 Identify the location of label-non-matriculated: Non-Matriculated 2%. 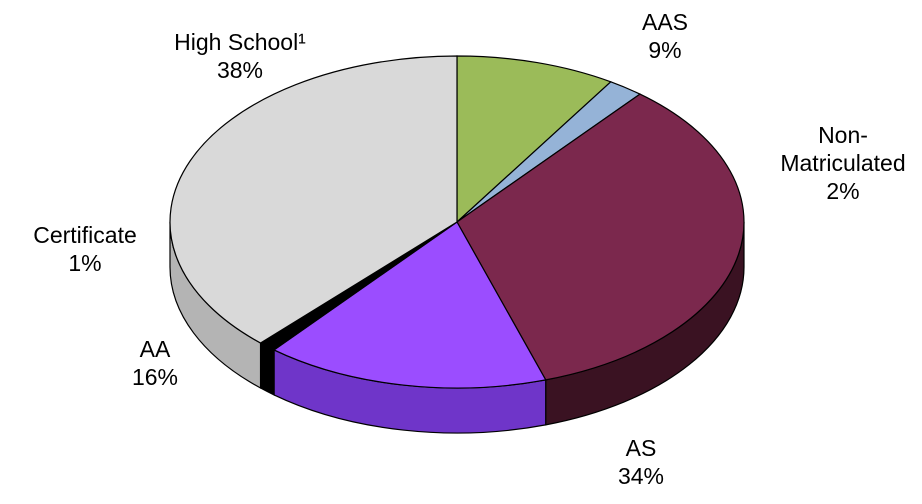
(842, 163).